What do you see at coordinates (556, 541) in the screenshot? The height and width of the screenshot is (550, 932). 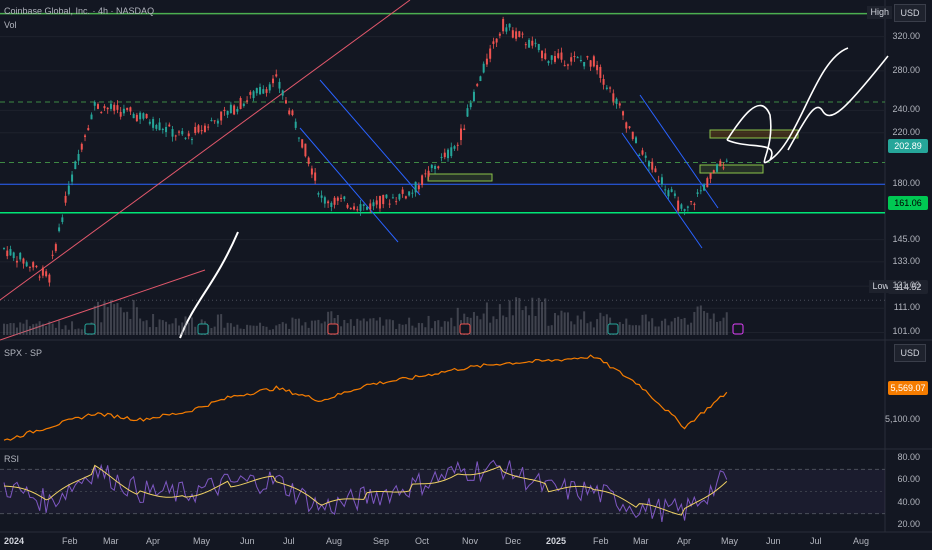 I see `time-axis-label: 2025` at bounding box center [556, 541].